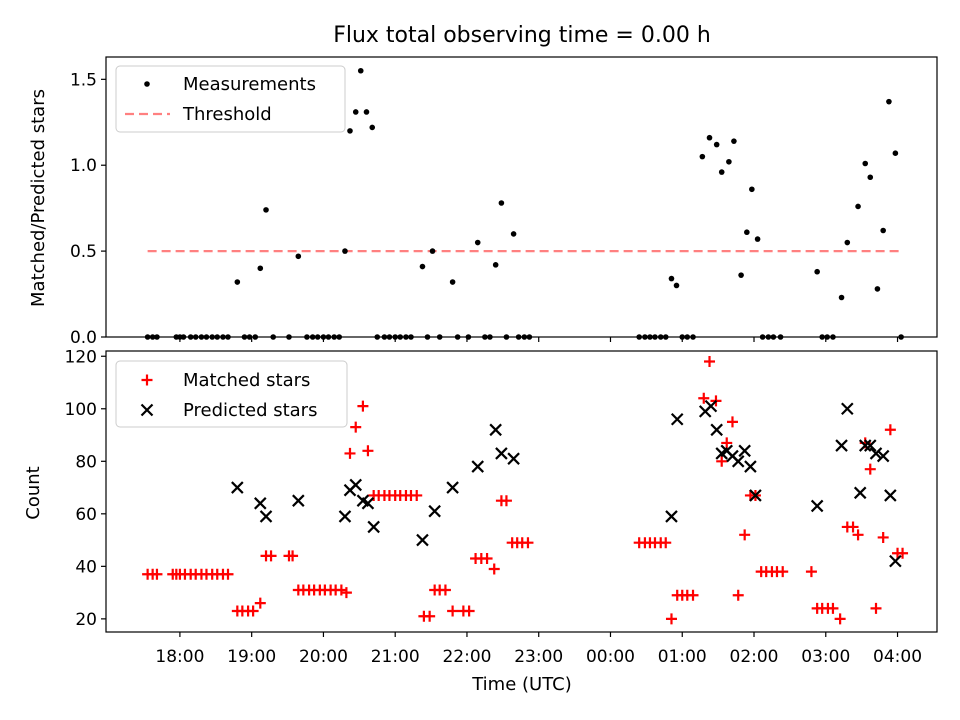 This screenshot has height=720, width=960. What do you see at coordinates (81, 410) in the screenshot?
I see `bottom-y-tick-label: 100` at bounding box center [81, 410].